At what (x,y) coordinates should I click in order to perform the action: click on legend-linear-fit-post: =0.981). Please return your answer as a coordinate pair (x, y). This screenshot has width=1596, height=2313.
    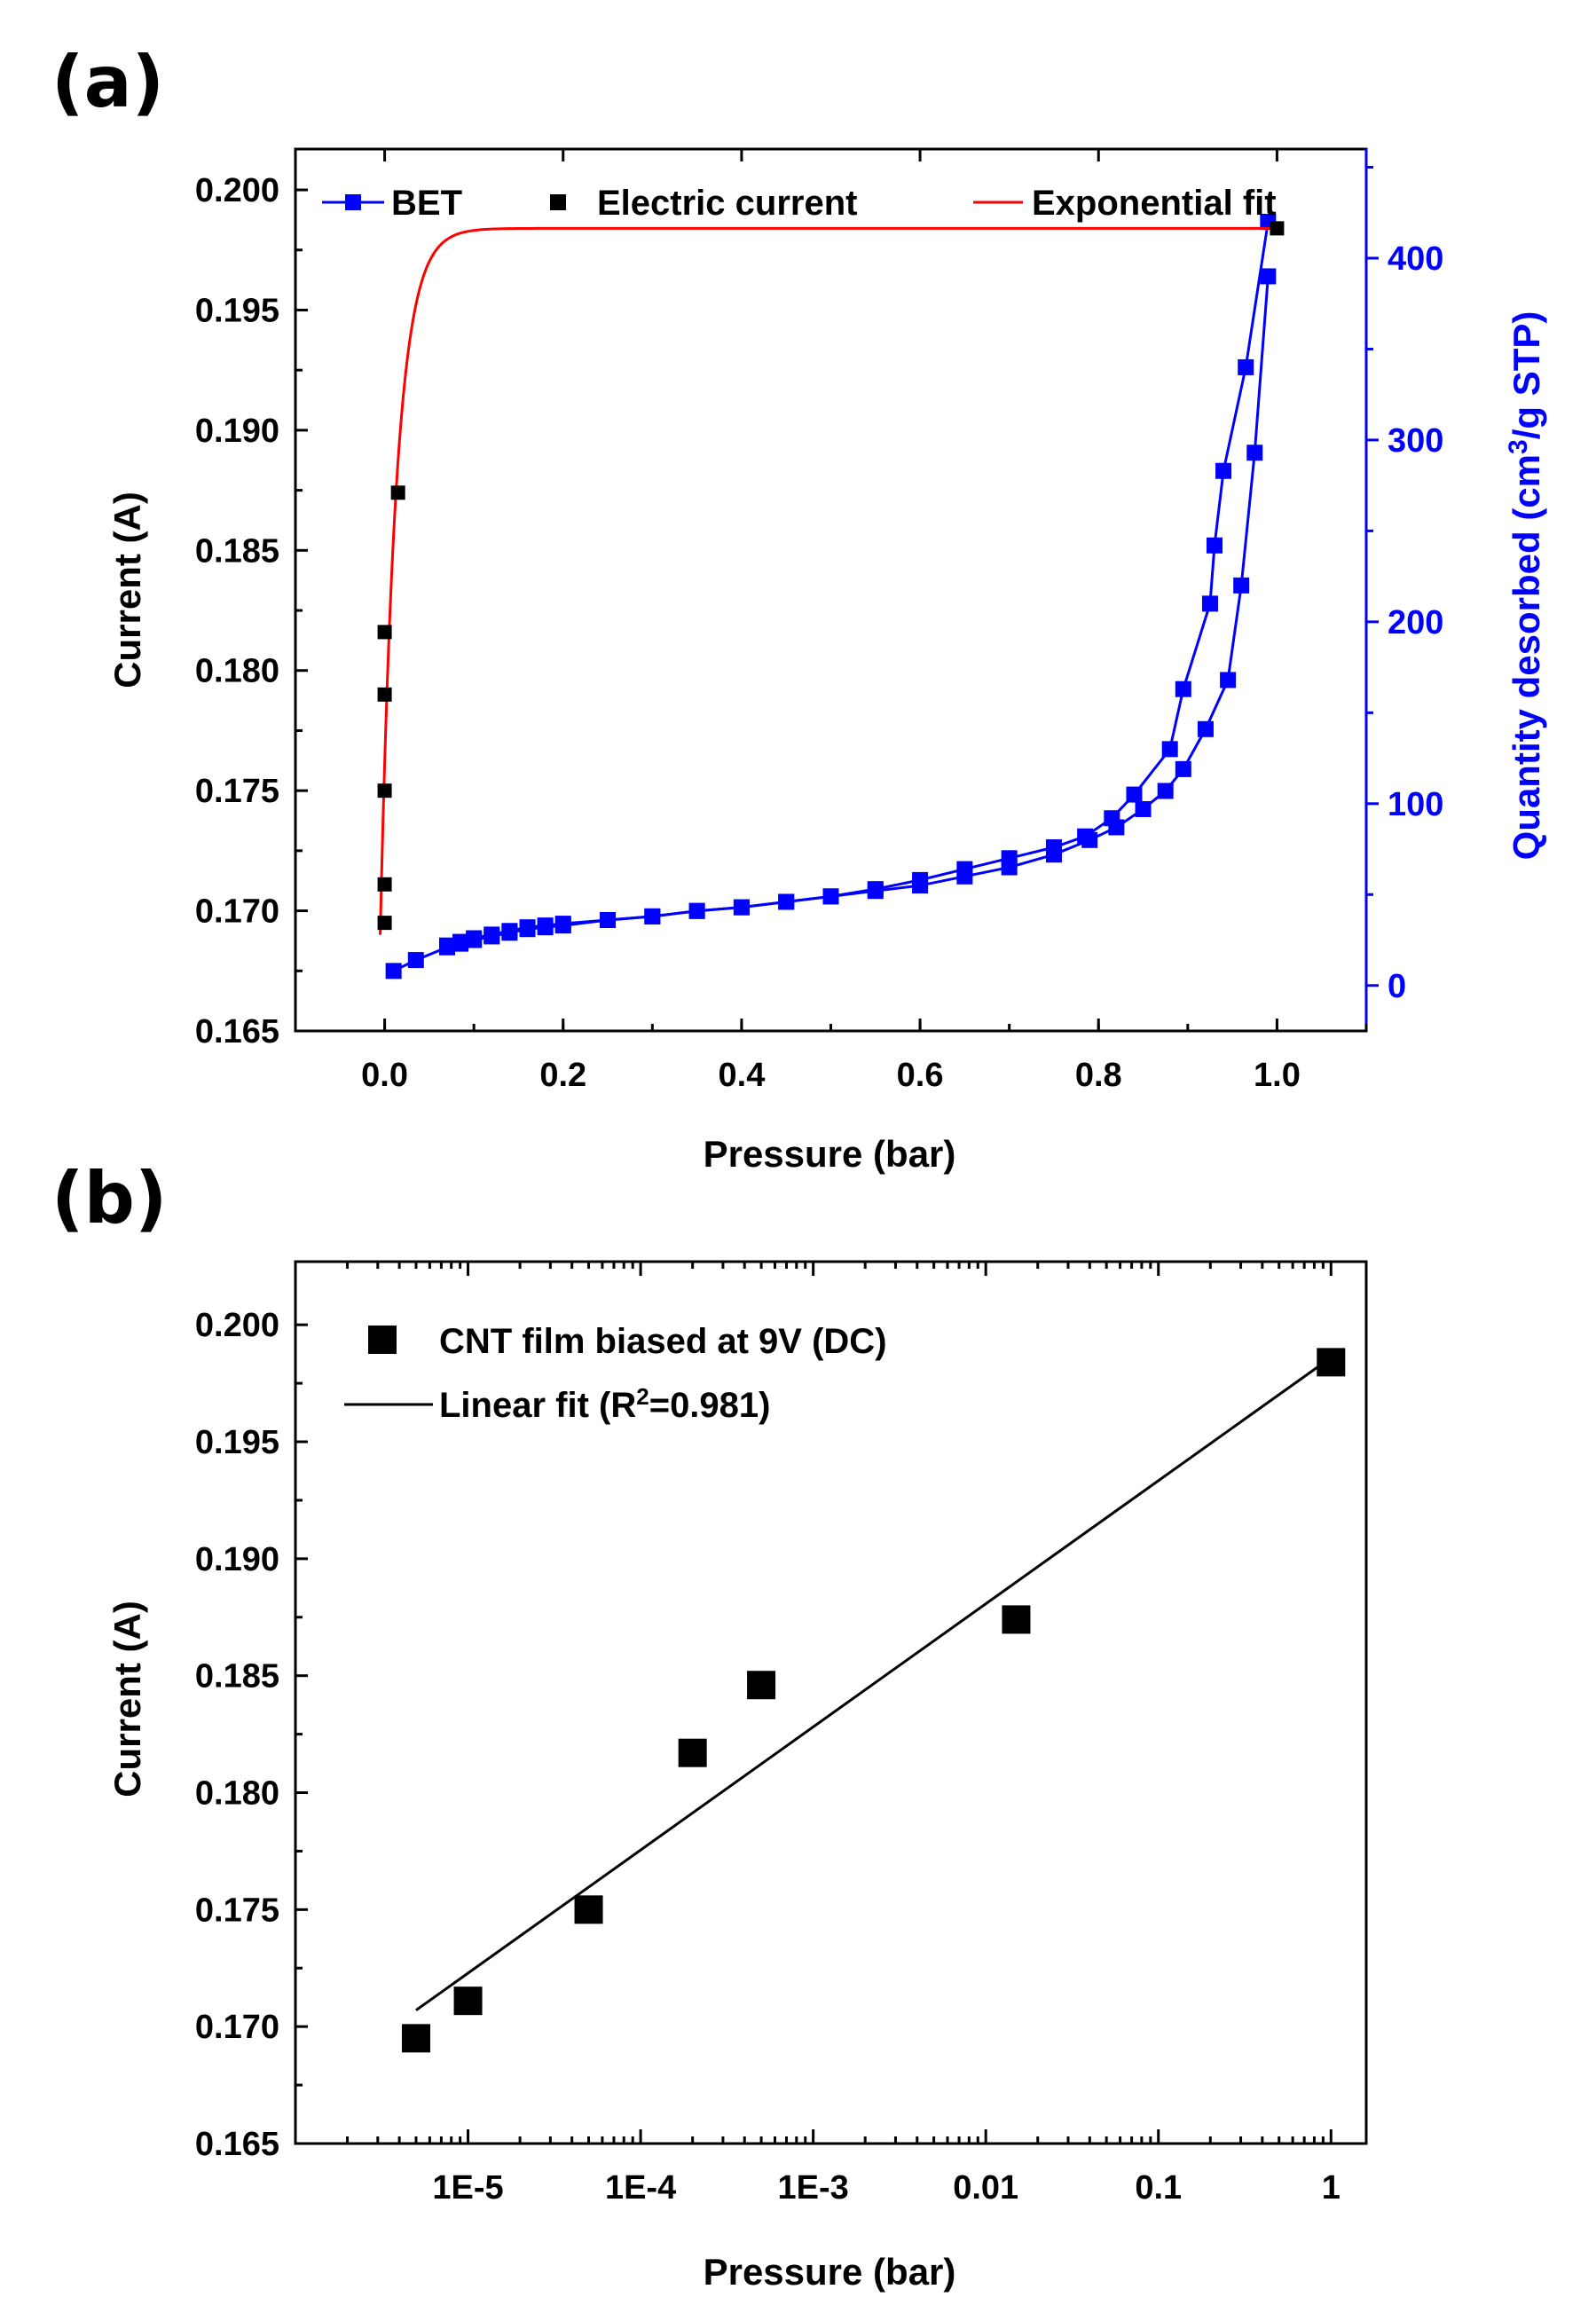
    Looking at the image, I should click on (710, 1405).